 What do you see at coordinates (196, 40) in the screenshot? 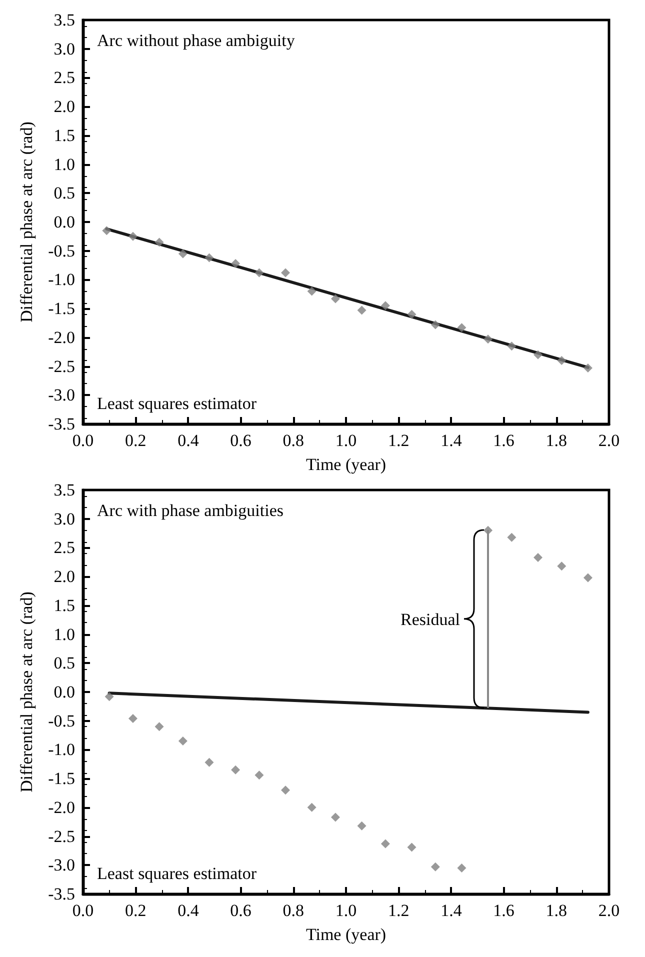
I see `text: Arc without phase ambiguity` at bounding box center [196, 40].